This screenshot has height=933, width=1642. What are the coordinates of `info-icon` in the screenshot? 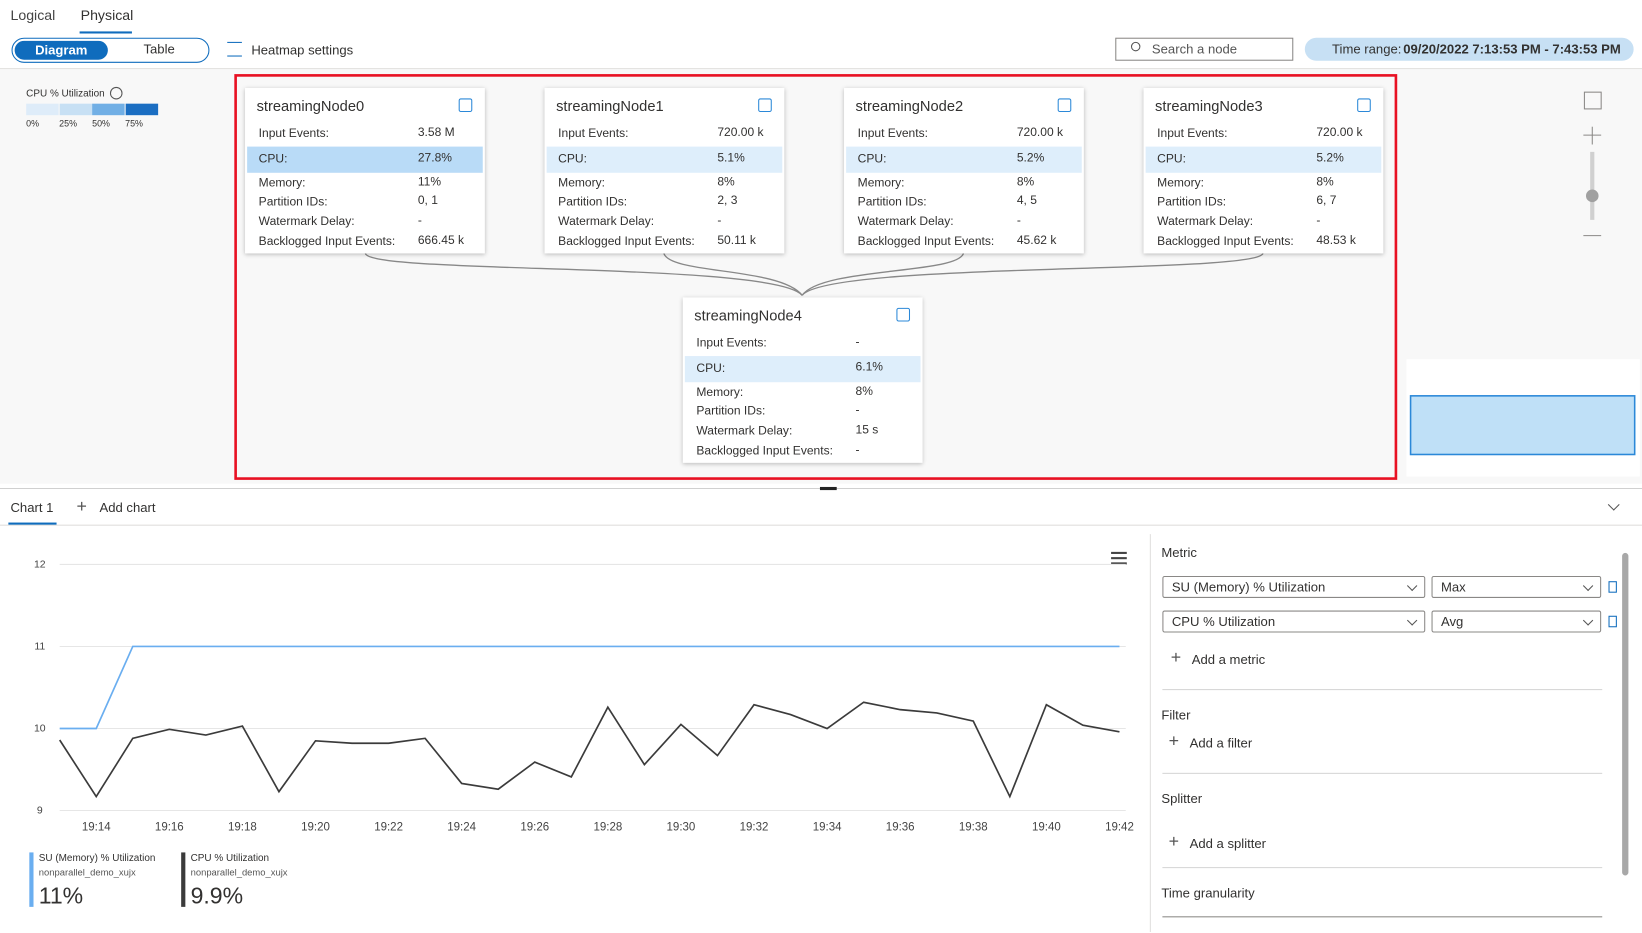 It's located at (116, 93).